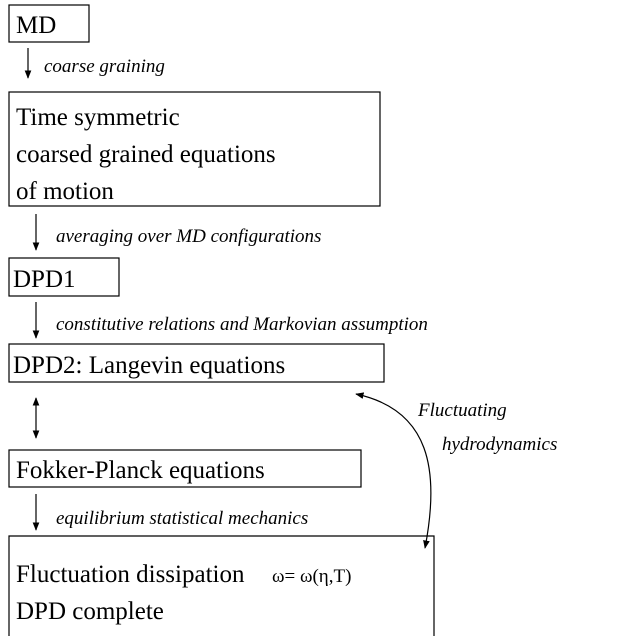  What do you see at coordinates (140, 470) in the screenshot?
I see `node-text: Fokker-Planck equations` at bounding box center [140, 470].